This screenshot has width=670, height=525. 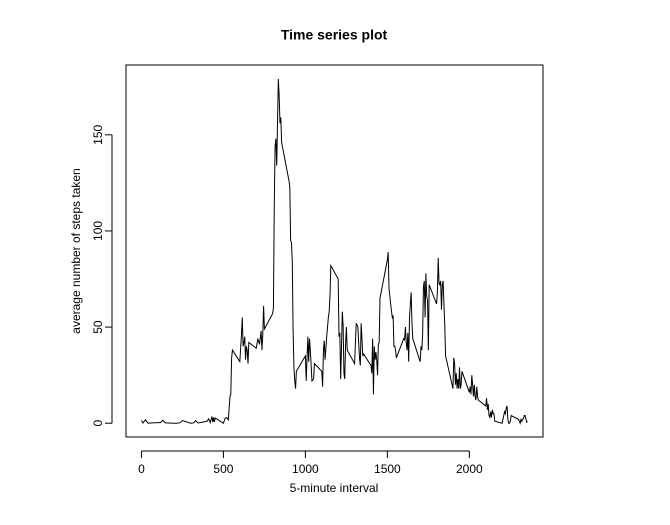 What do you see at coordinates (98, 327) in the screenshot?
I see `y-tick-label: 50` at bounding box center [98, 327].